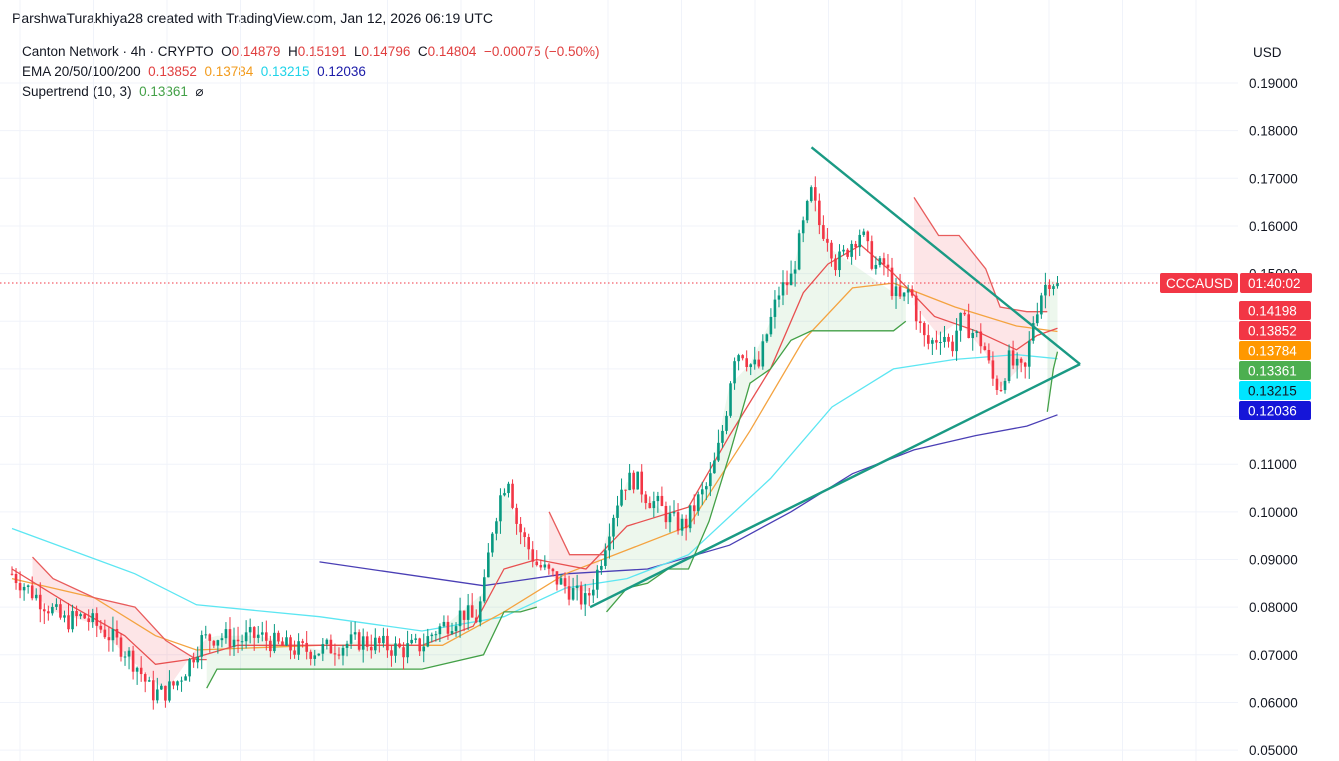 The image size is (1339, 761). I want to click on ema200-line, so click(688, 500).